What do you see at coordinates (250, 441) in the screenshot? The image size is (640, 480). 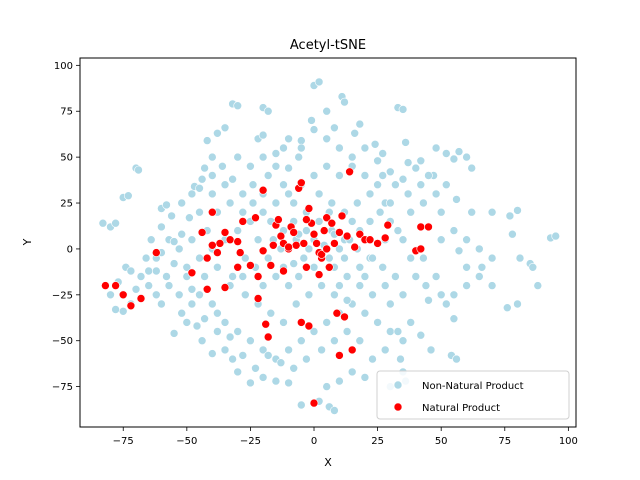 I see `x-tick-label: −25` at bounding box center [250, 441].